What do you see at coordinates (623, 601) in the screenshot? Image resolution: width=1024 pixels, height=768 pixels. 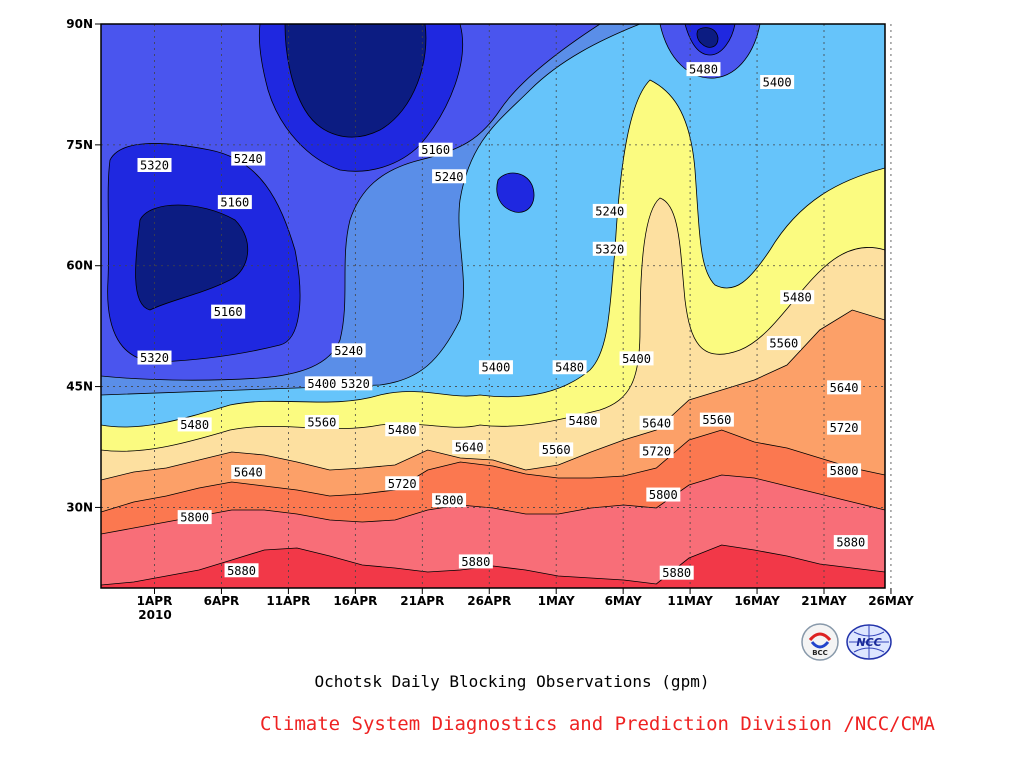 I see `x-tick-label: 6MAY` at bounding box center [623, 601].